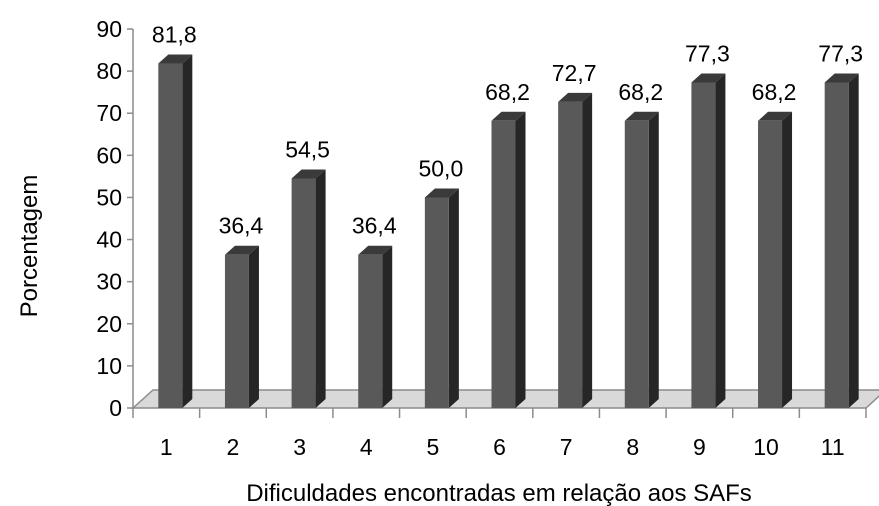 Image resolution: width=879 pixels, height=506 pixels. Describe the element at coordinates (109, 282) in the screenshot. I see `y-tick-label: 30` at that location.